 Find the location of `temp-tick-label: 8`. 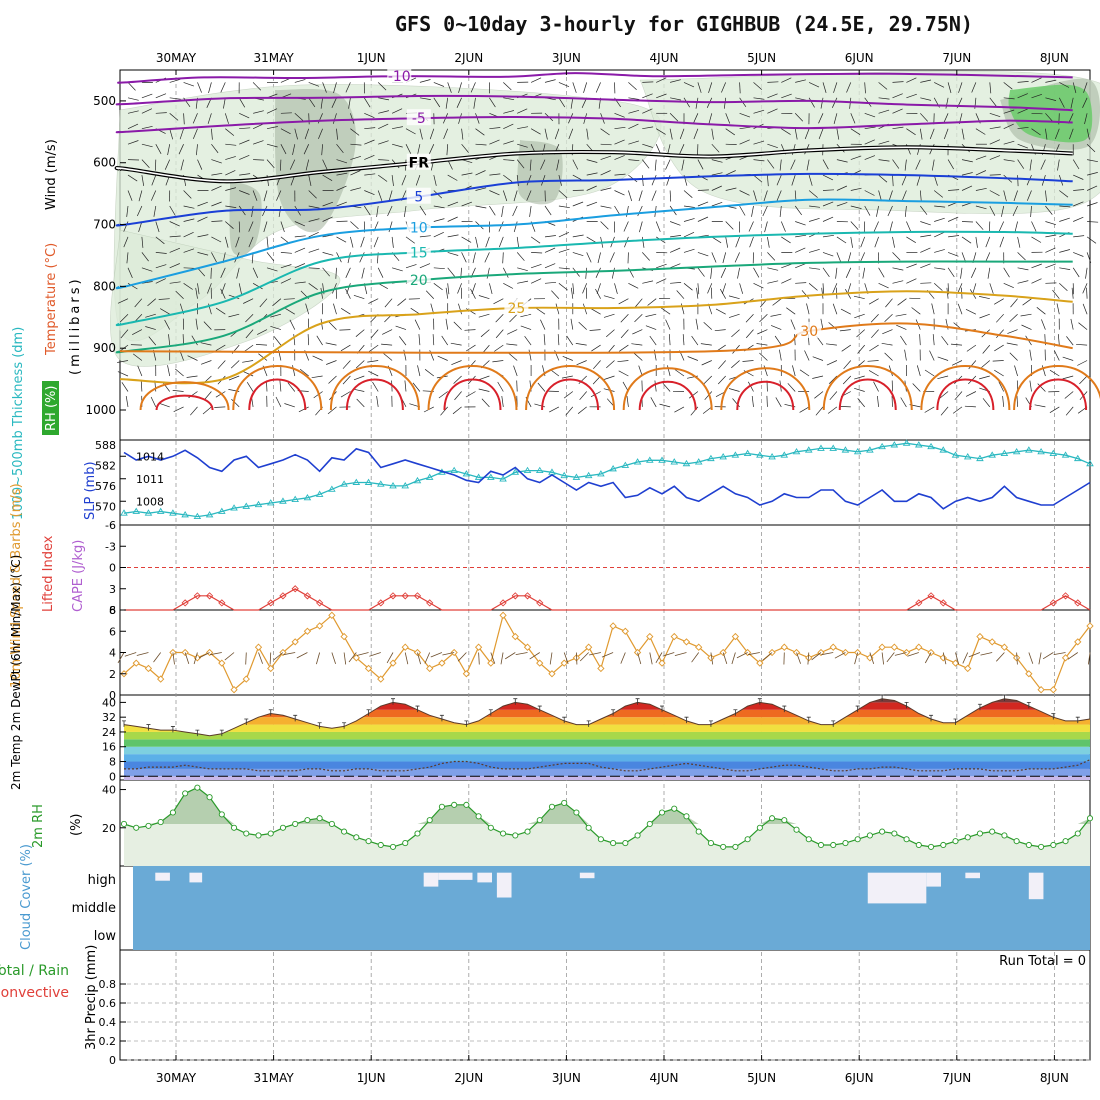

temp-tick-label: 8 is located at coordinates (112, 762).